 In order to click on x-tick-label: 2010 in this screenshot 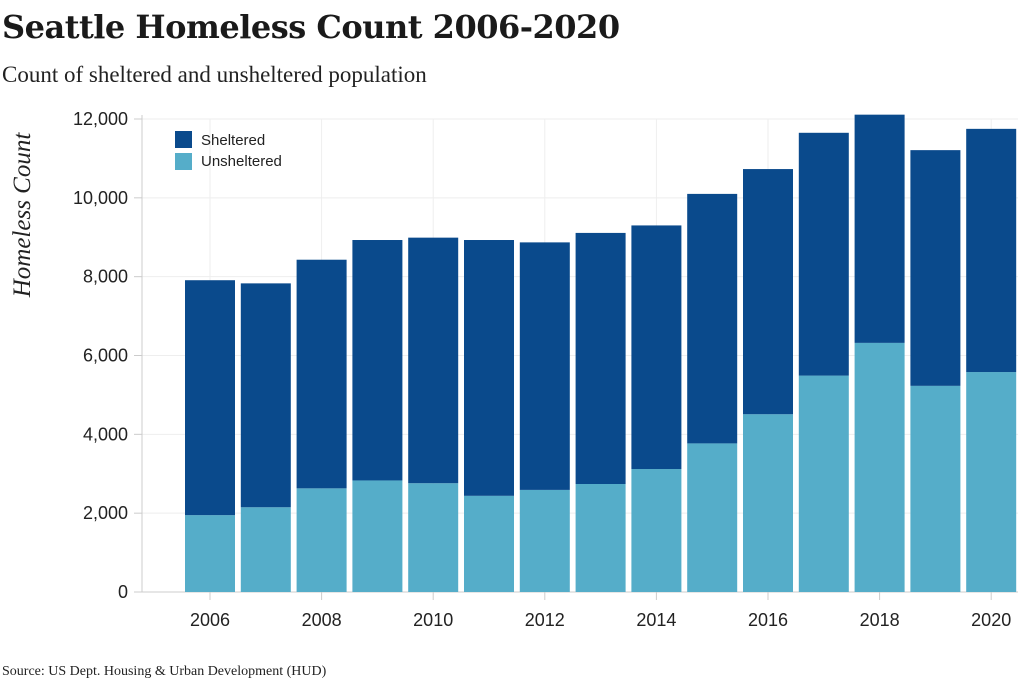, I will do `click(433, 620)`.